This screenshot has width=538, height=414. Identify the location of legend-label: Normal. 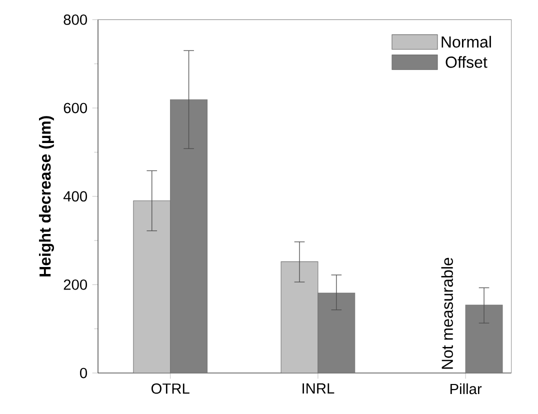
(466, 42).